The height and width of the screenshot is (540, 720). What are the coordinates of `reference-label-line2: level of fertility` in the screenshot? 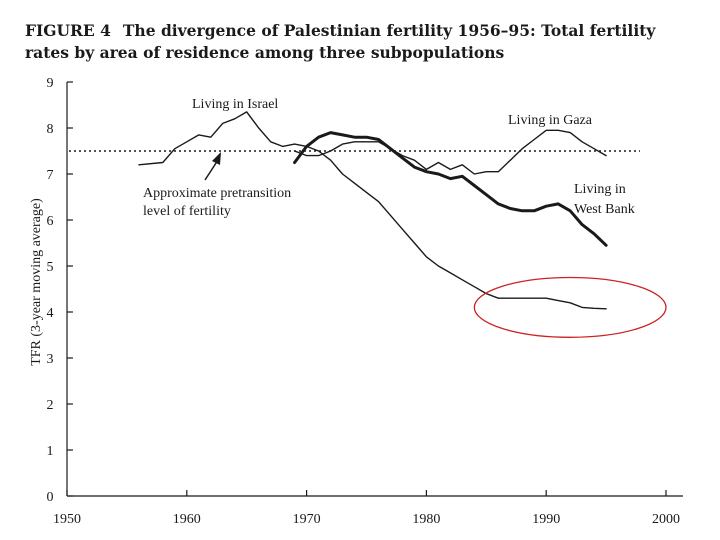 It's located at (187, 211).